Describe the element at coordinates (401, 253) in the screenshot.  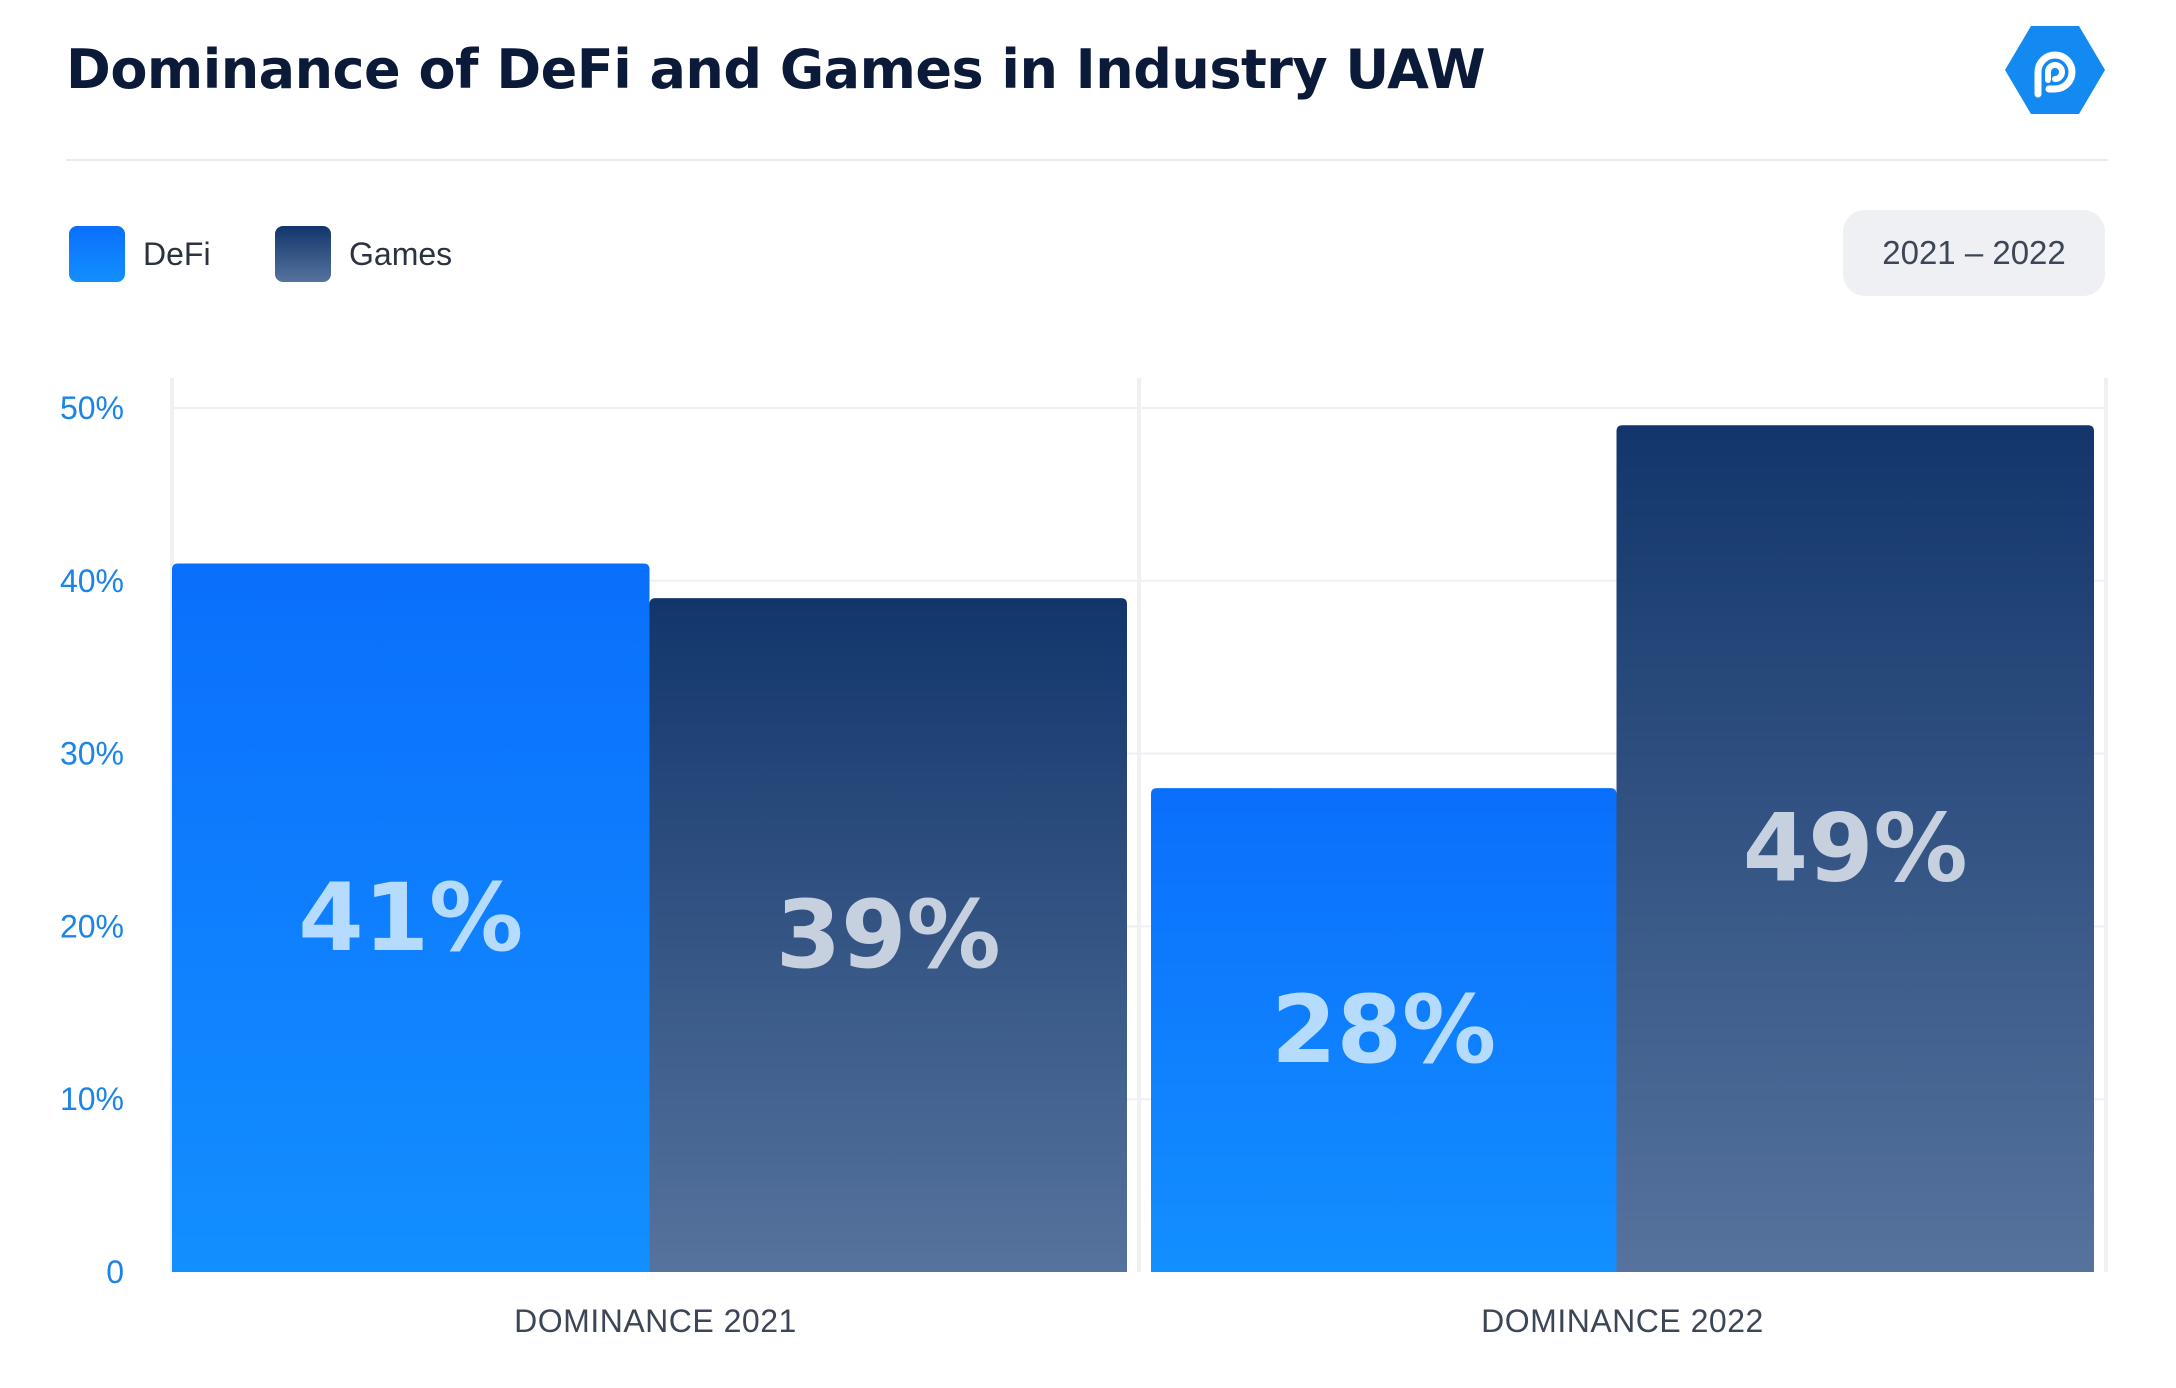
I see `legend-label-games: Games` at that location.